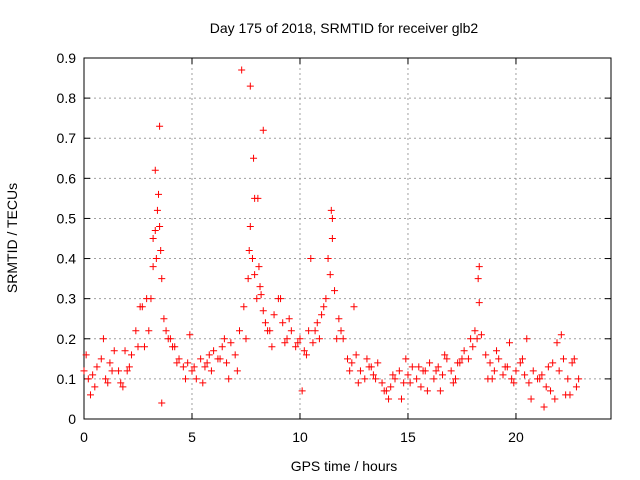  Describe the element at coordinates (67, 299) in the screenshot. I see `y-tick-label: 0.3` at that location.